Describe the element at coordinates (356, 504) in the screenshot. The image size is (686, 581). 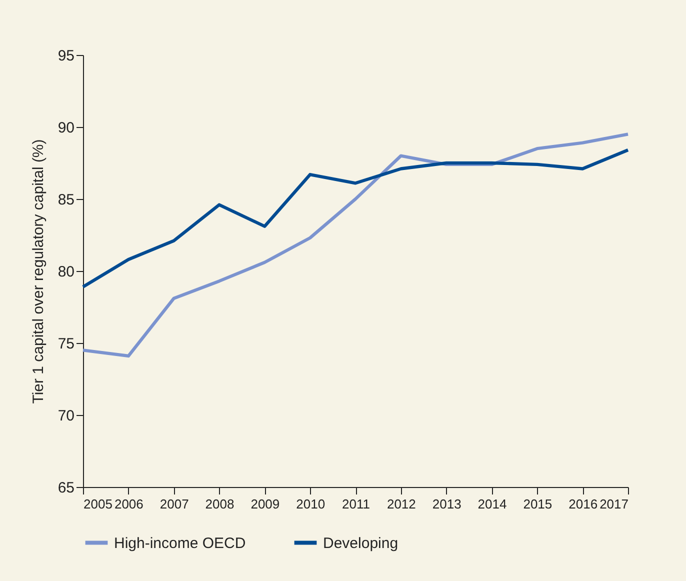
I see `x-tick-label: 2011` at that location.